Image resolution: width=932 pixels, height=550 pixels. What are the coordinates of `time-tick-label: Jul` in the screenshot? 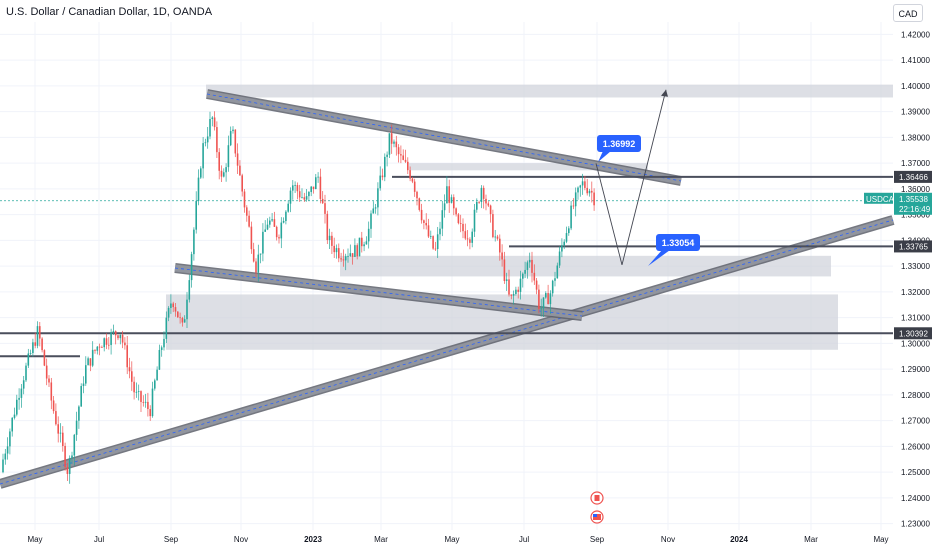 It's located at (524, 539).